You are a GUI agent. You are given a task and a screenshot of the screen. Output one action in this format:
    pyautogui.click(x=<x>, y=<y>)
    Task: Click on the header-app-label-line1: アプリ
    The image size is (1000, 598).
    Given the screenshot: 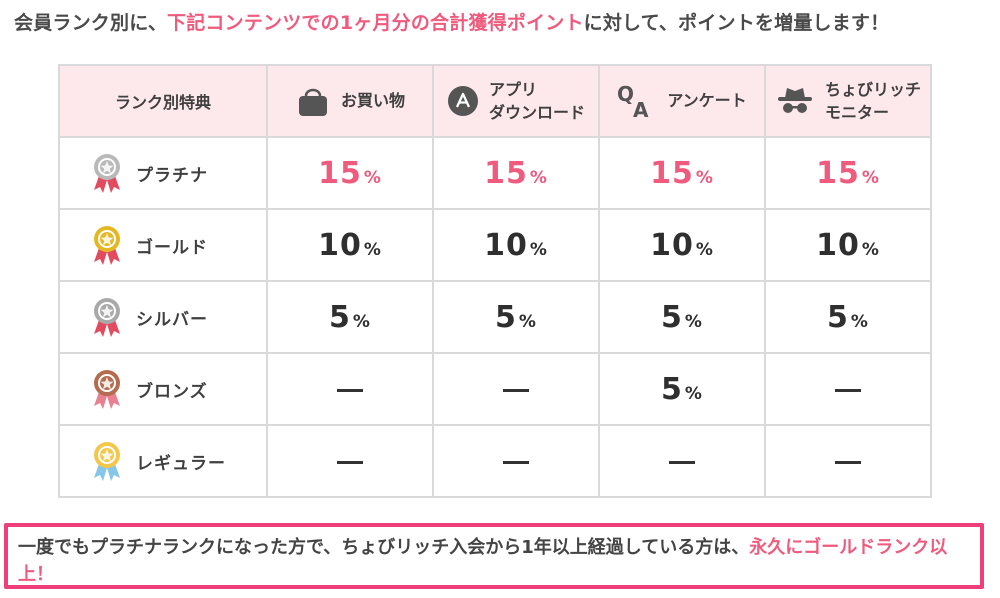 What is the action you would take?
    pyautogui.click(x=512, y=89)
    